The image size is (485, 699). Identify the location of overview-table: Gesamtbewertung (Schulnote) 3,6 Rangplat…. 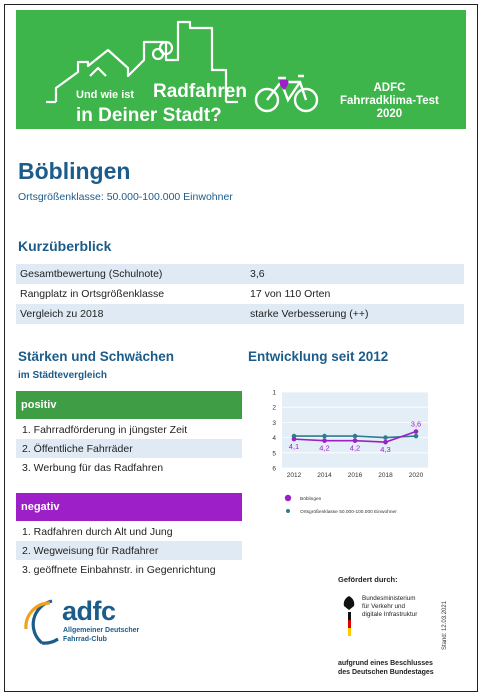
(240, 294).